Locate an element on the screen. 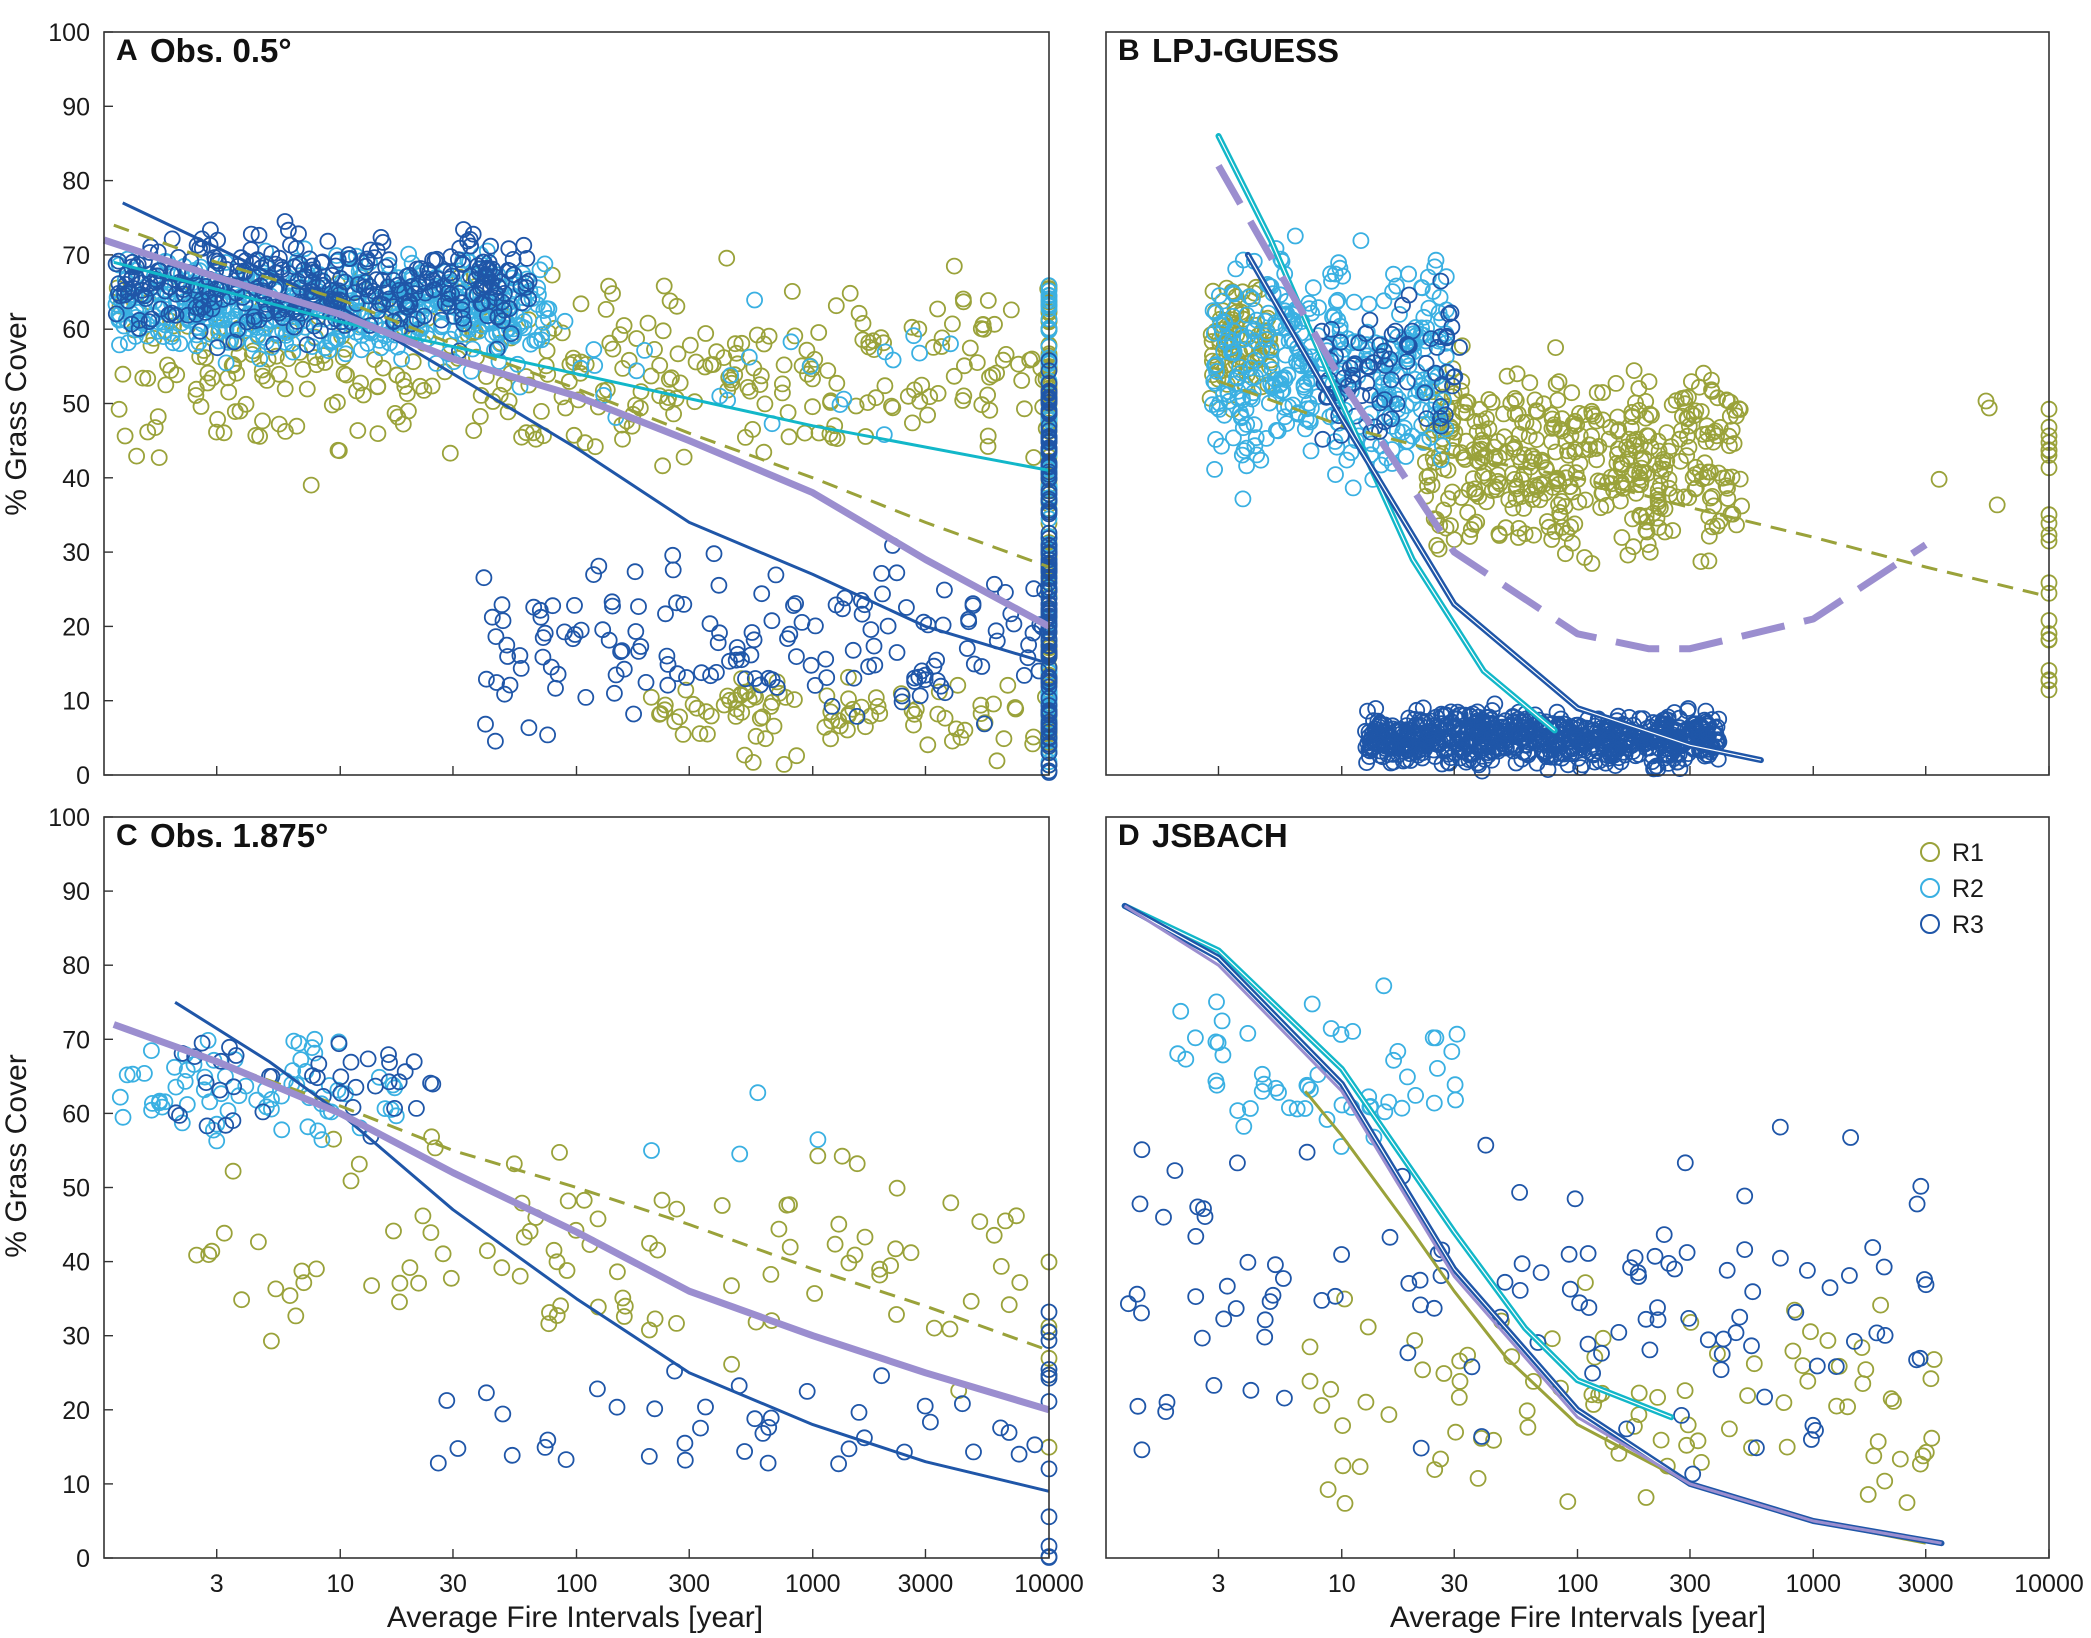 This screenshot has width=2091, height=1638. legend-label-r2: R2 is located at coordinates (1968, 889).